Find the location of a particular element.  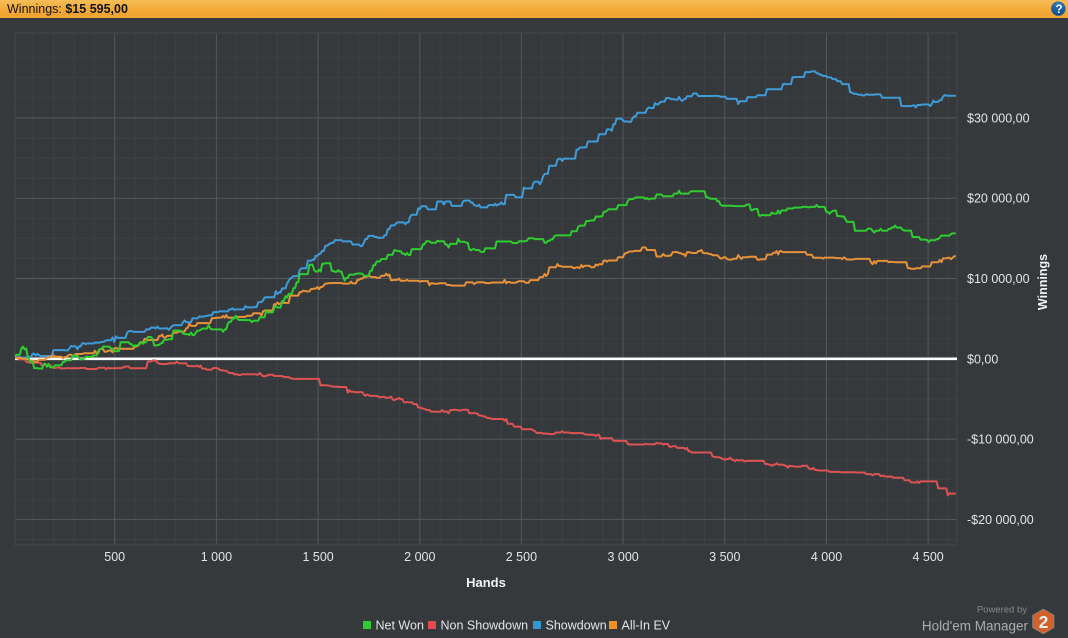

svg-text: $10 000,00 is located at coordinates (998, 279).